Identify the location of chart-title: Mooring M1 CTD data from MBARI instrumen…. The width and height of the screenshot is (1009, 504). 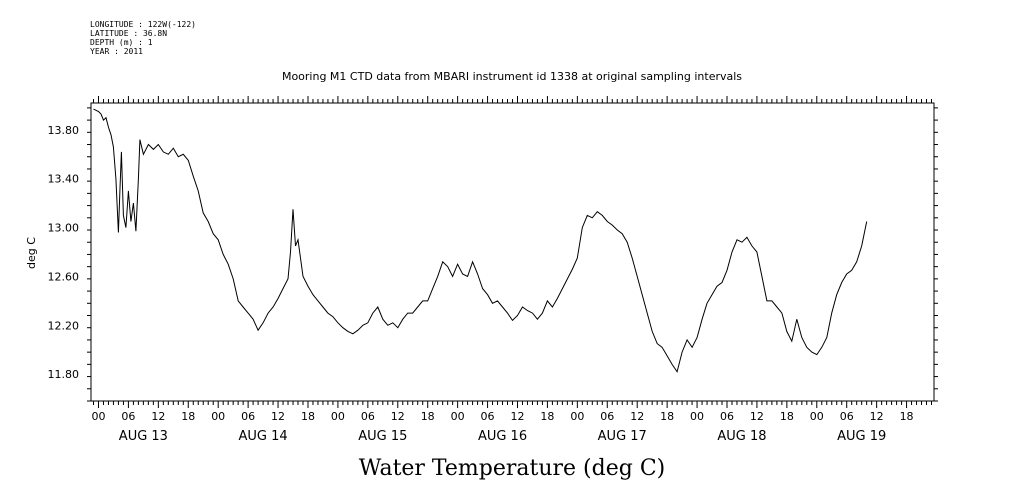
(512, 76).